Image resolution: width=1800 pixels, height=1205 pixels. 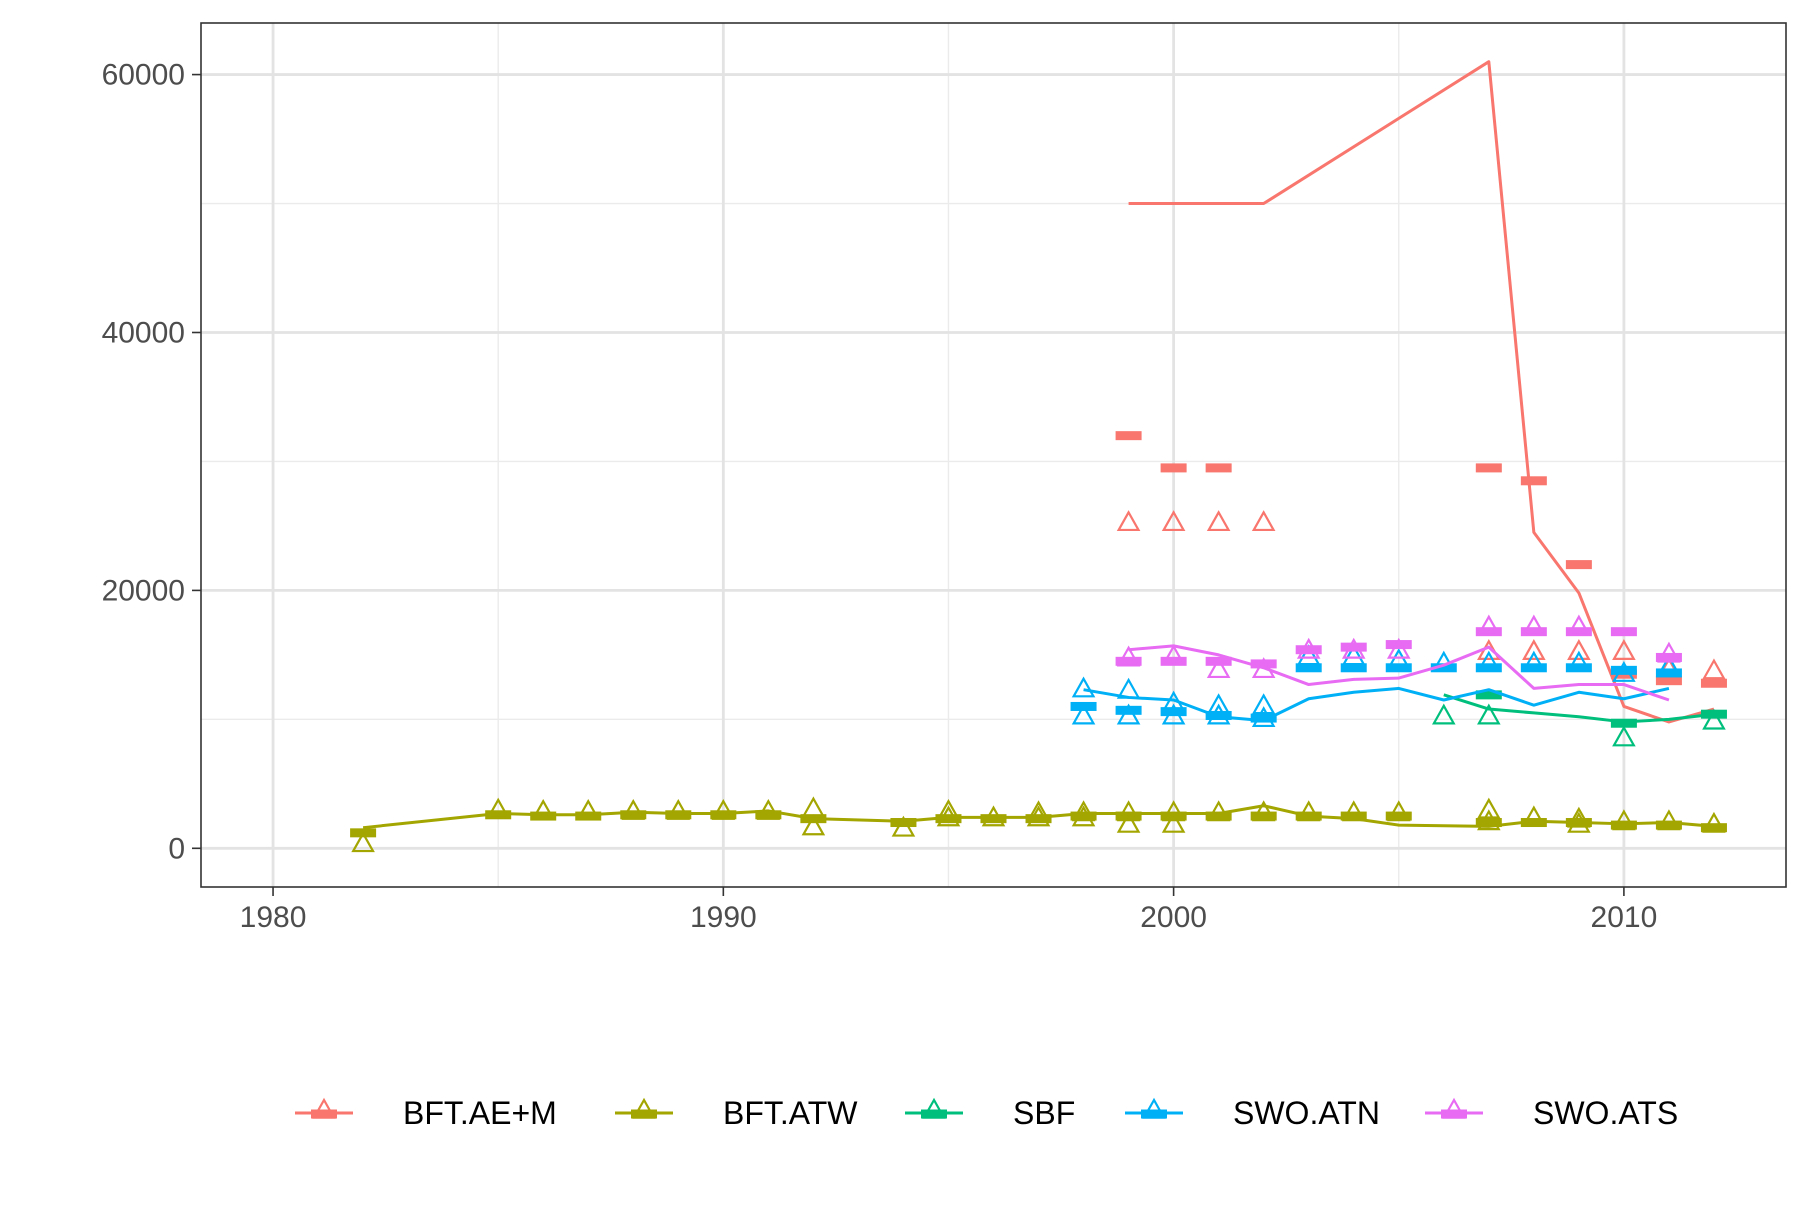 I want to click on y-tick-label: 0, so click(x=176, y=848).